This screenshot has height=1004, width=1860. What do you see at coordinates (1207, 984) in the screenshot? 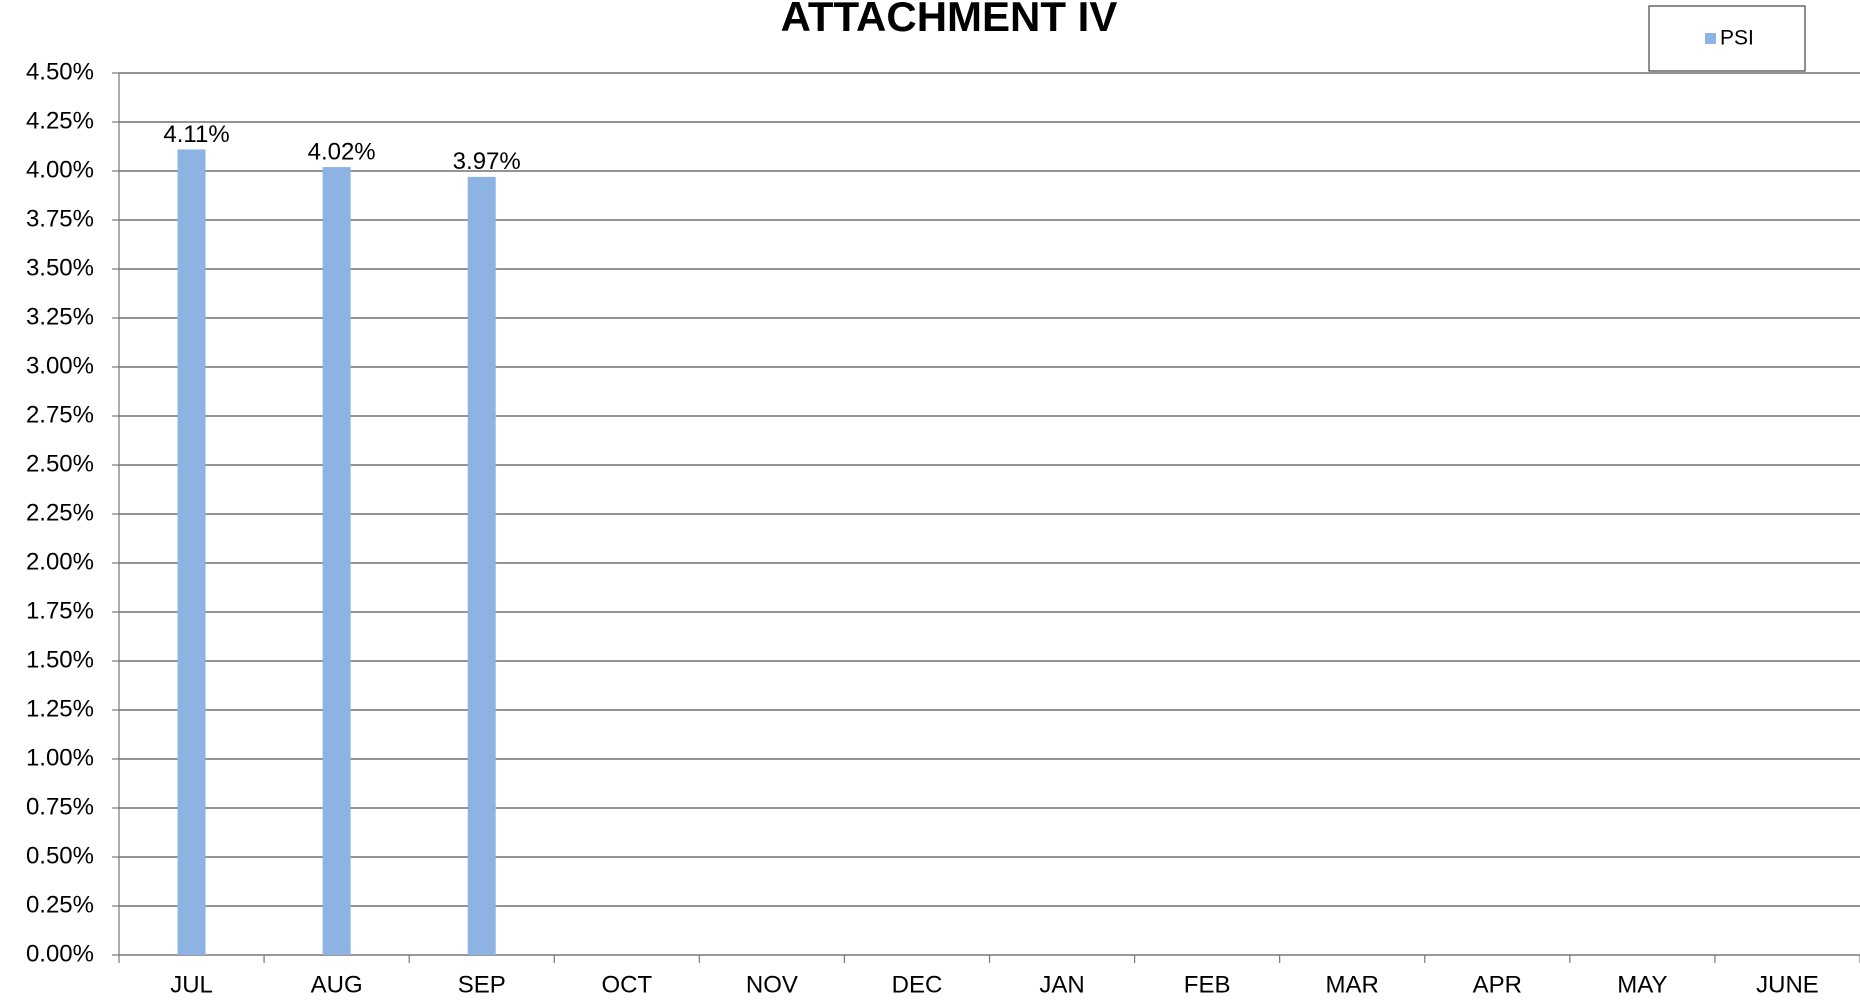
I see `x-tick-label: FEB` at bounding box center [1207, 984].